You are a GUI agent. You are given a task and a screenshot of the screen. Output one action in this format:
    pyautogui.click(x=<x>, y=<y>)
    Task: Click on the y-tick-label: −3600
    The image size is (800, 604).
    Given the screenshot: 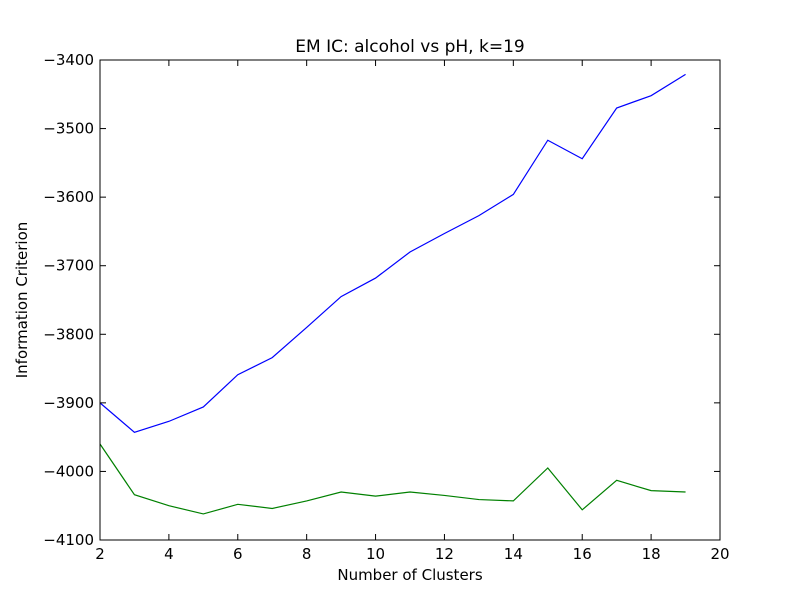 What is the action you would take?
    pyautogui.click(x=68, y=197)
    